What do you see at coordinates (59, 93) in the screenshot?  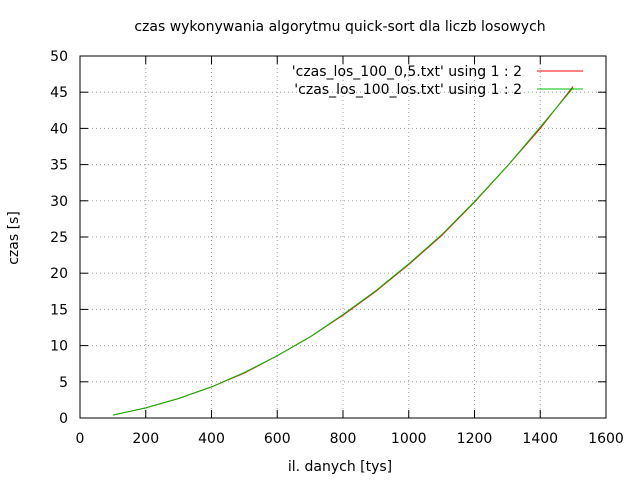 I see `y-tick-label: 45` at bounding box center [59, 93].